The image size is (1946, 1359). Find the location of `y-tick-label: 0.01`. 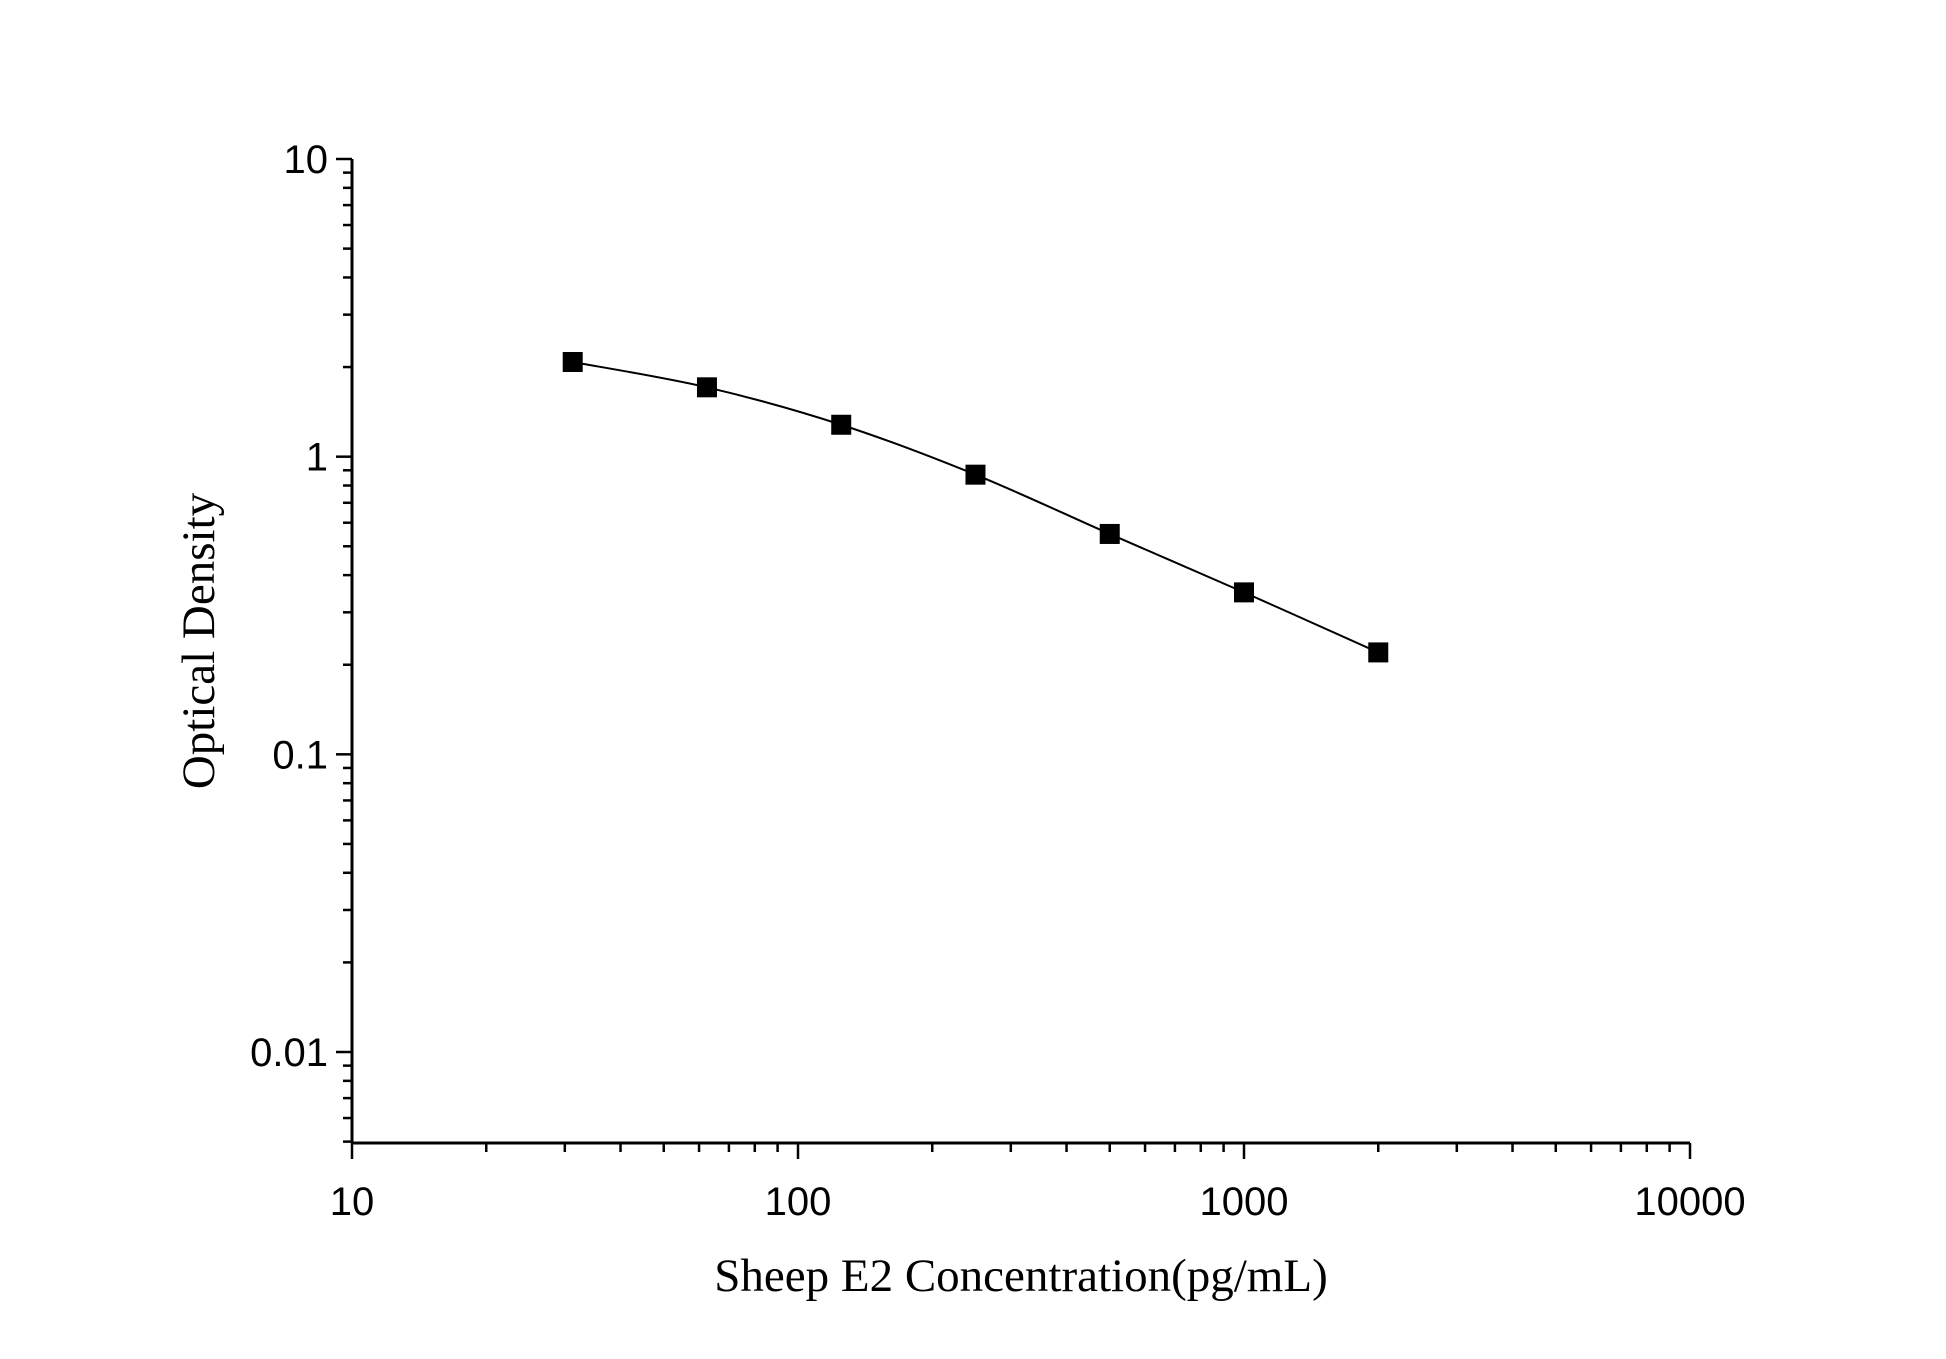

y-tick-label: 0.01 is located at coordinates (289, 1053).